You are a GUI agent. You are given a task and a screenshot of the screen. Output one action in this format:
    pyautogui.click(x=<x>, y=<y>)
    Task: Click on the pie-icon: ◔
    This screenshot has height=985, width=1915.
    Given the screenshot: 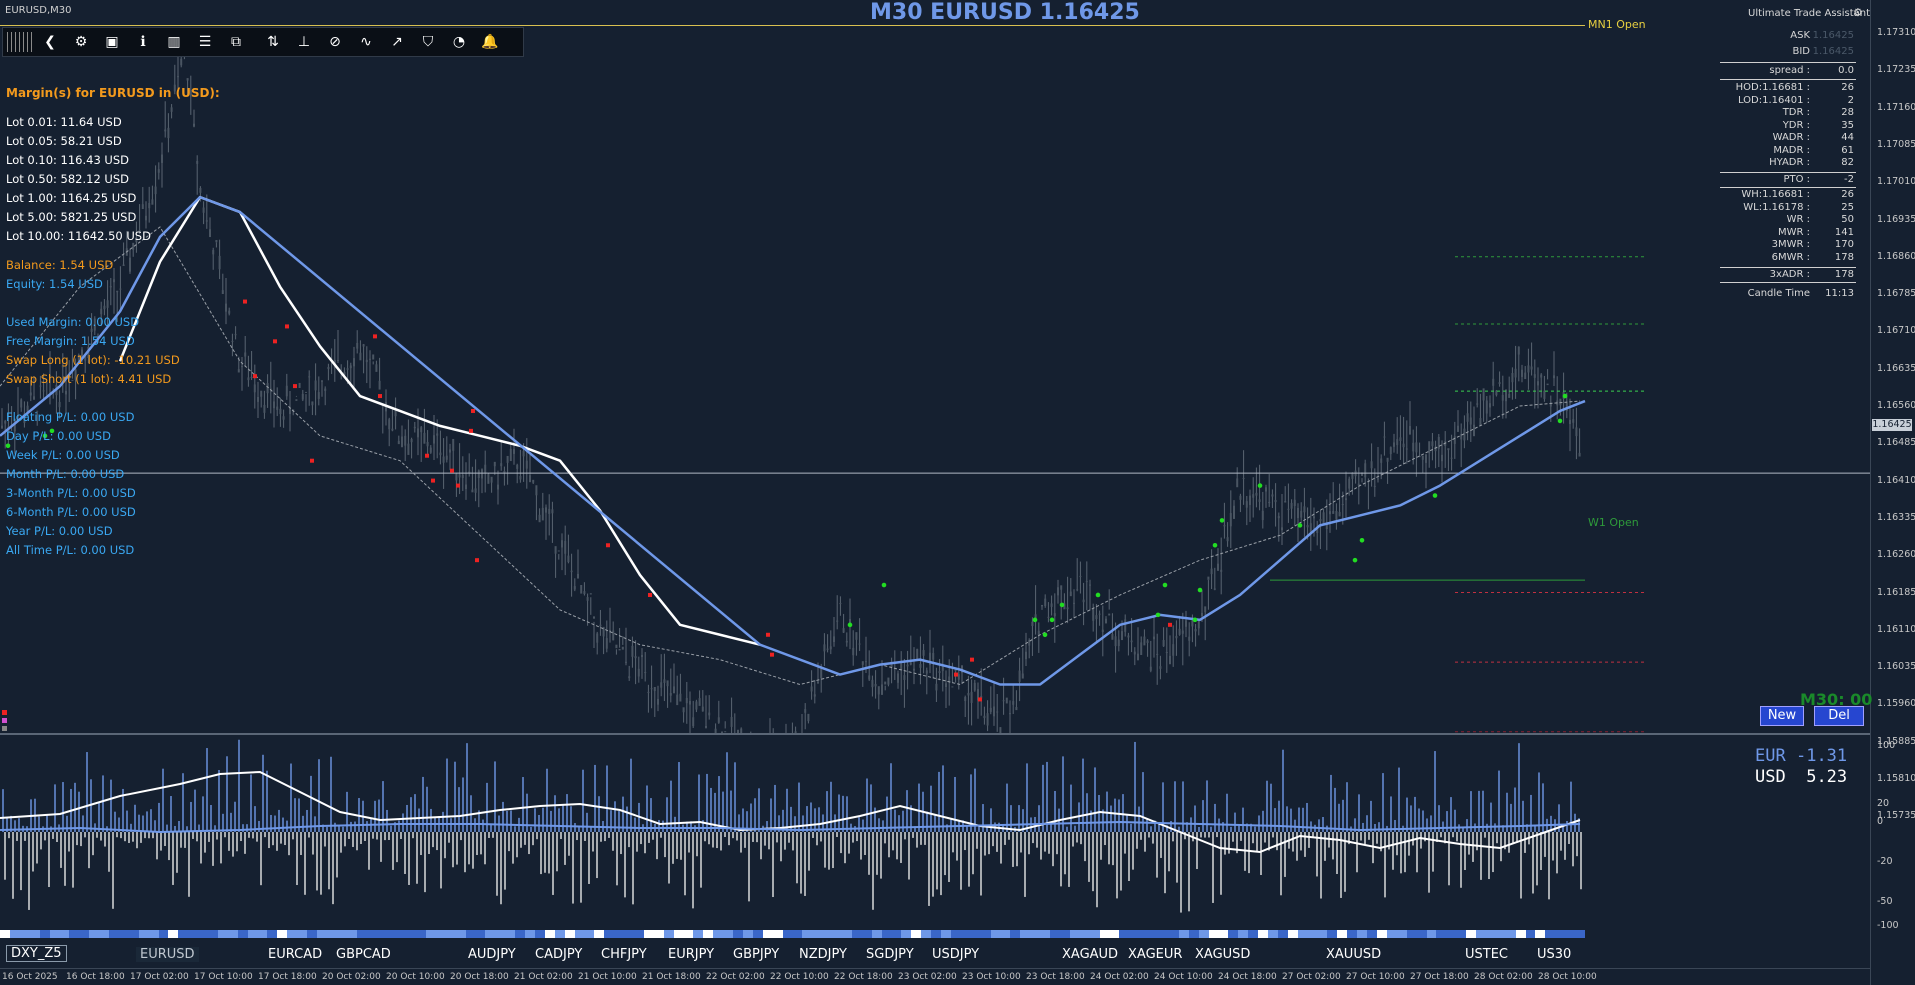 What is the action you would take?
    pyautogui.click(x=459, y=42)
    